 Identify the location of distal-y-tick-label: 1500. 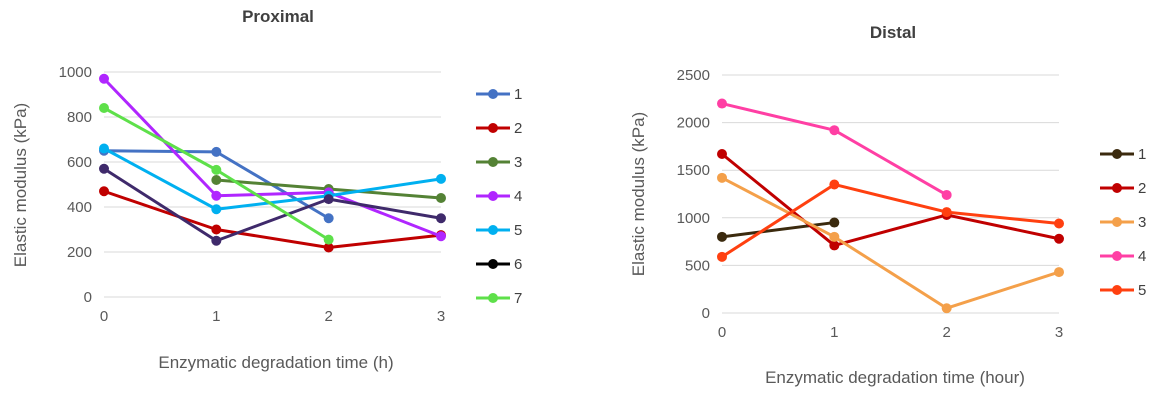
(693, 170).